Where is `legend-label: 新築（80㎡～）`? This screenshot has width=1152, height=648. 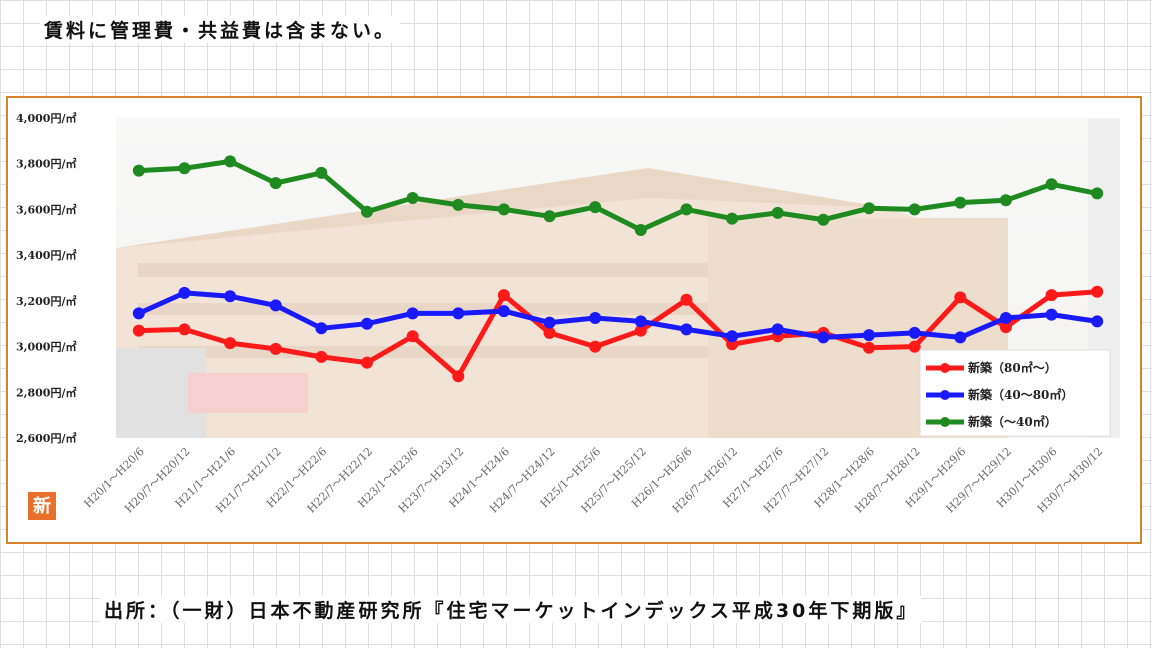
legend-label: 新築（80㎡～） is located at coordinates (1012, 367).